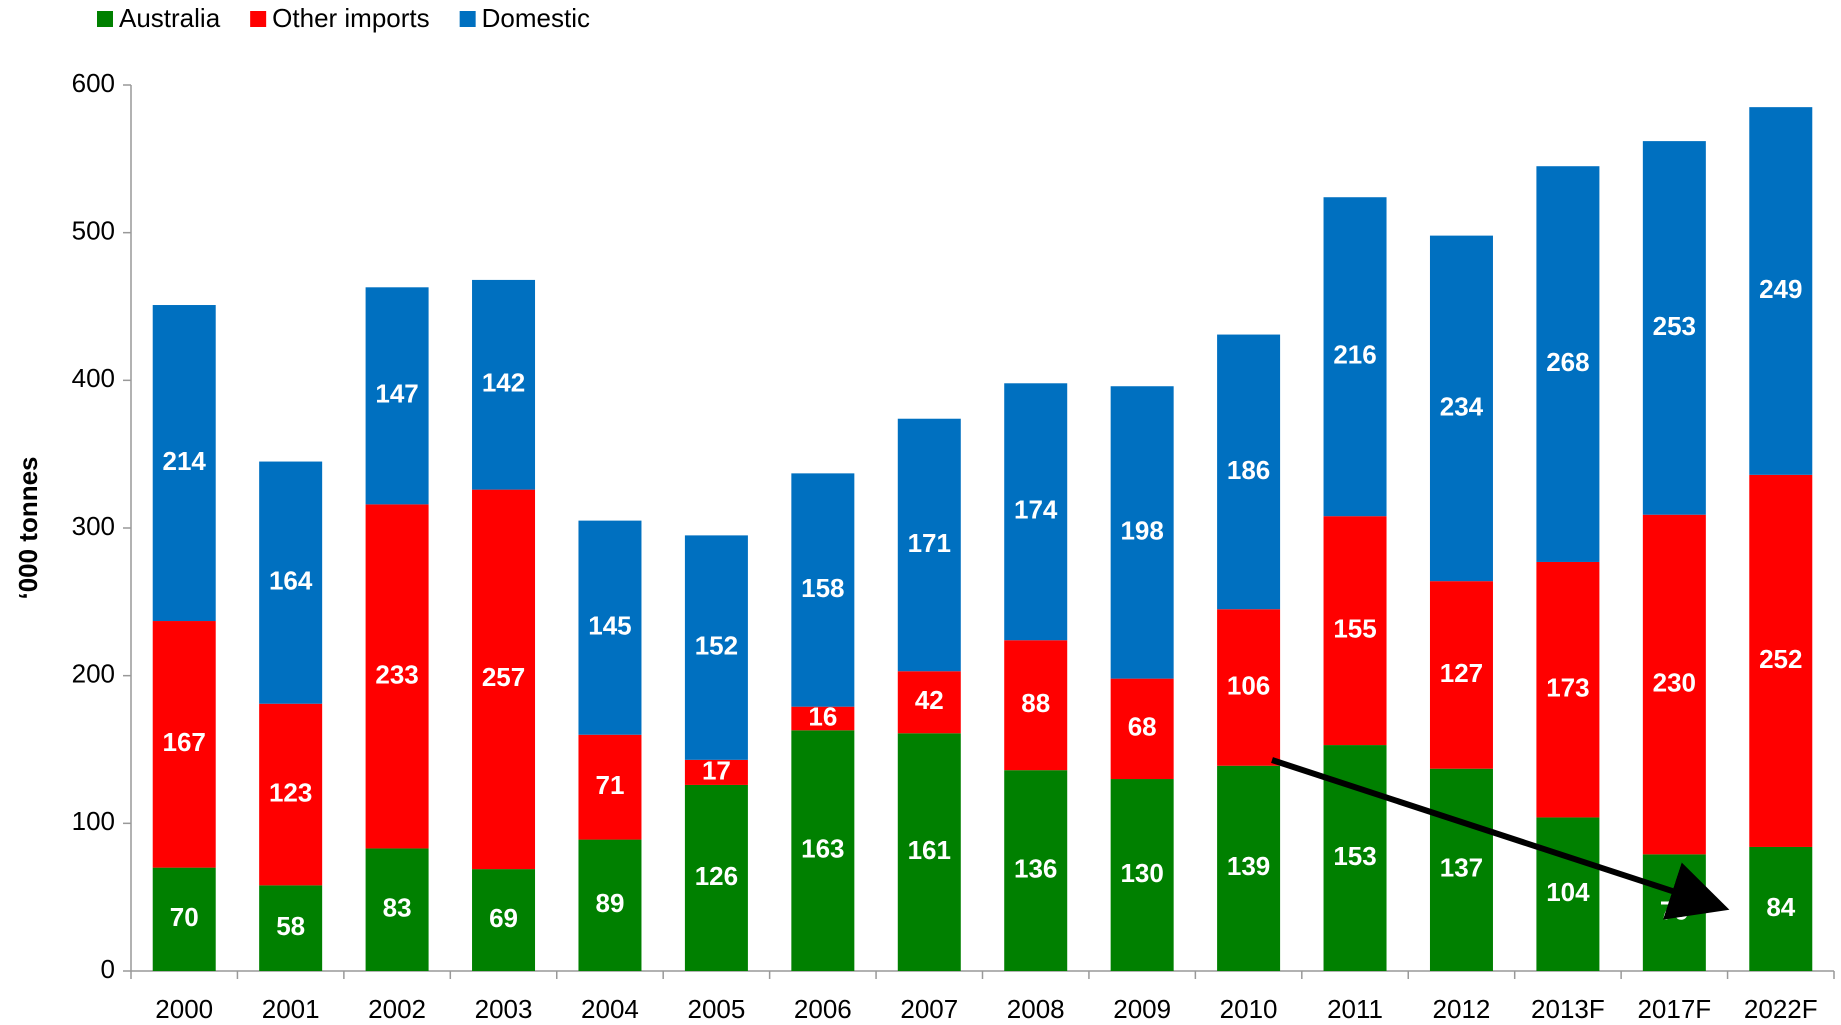 The height and width of the screenshot is (1025, 1841). Describe the element at coordinates (1354, 856) in the screenshot. I see `data-label: 153` at that location.